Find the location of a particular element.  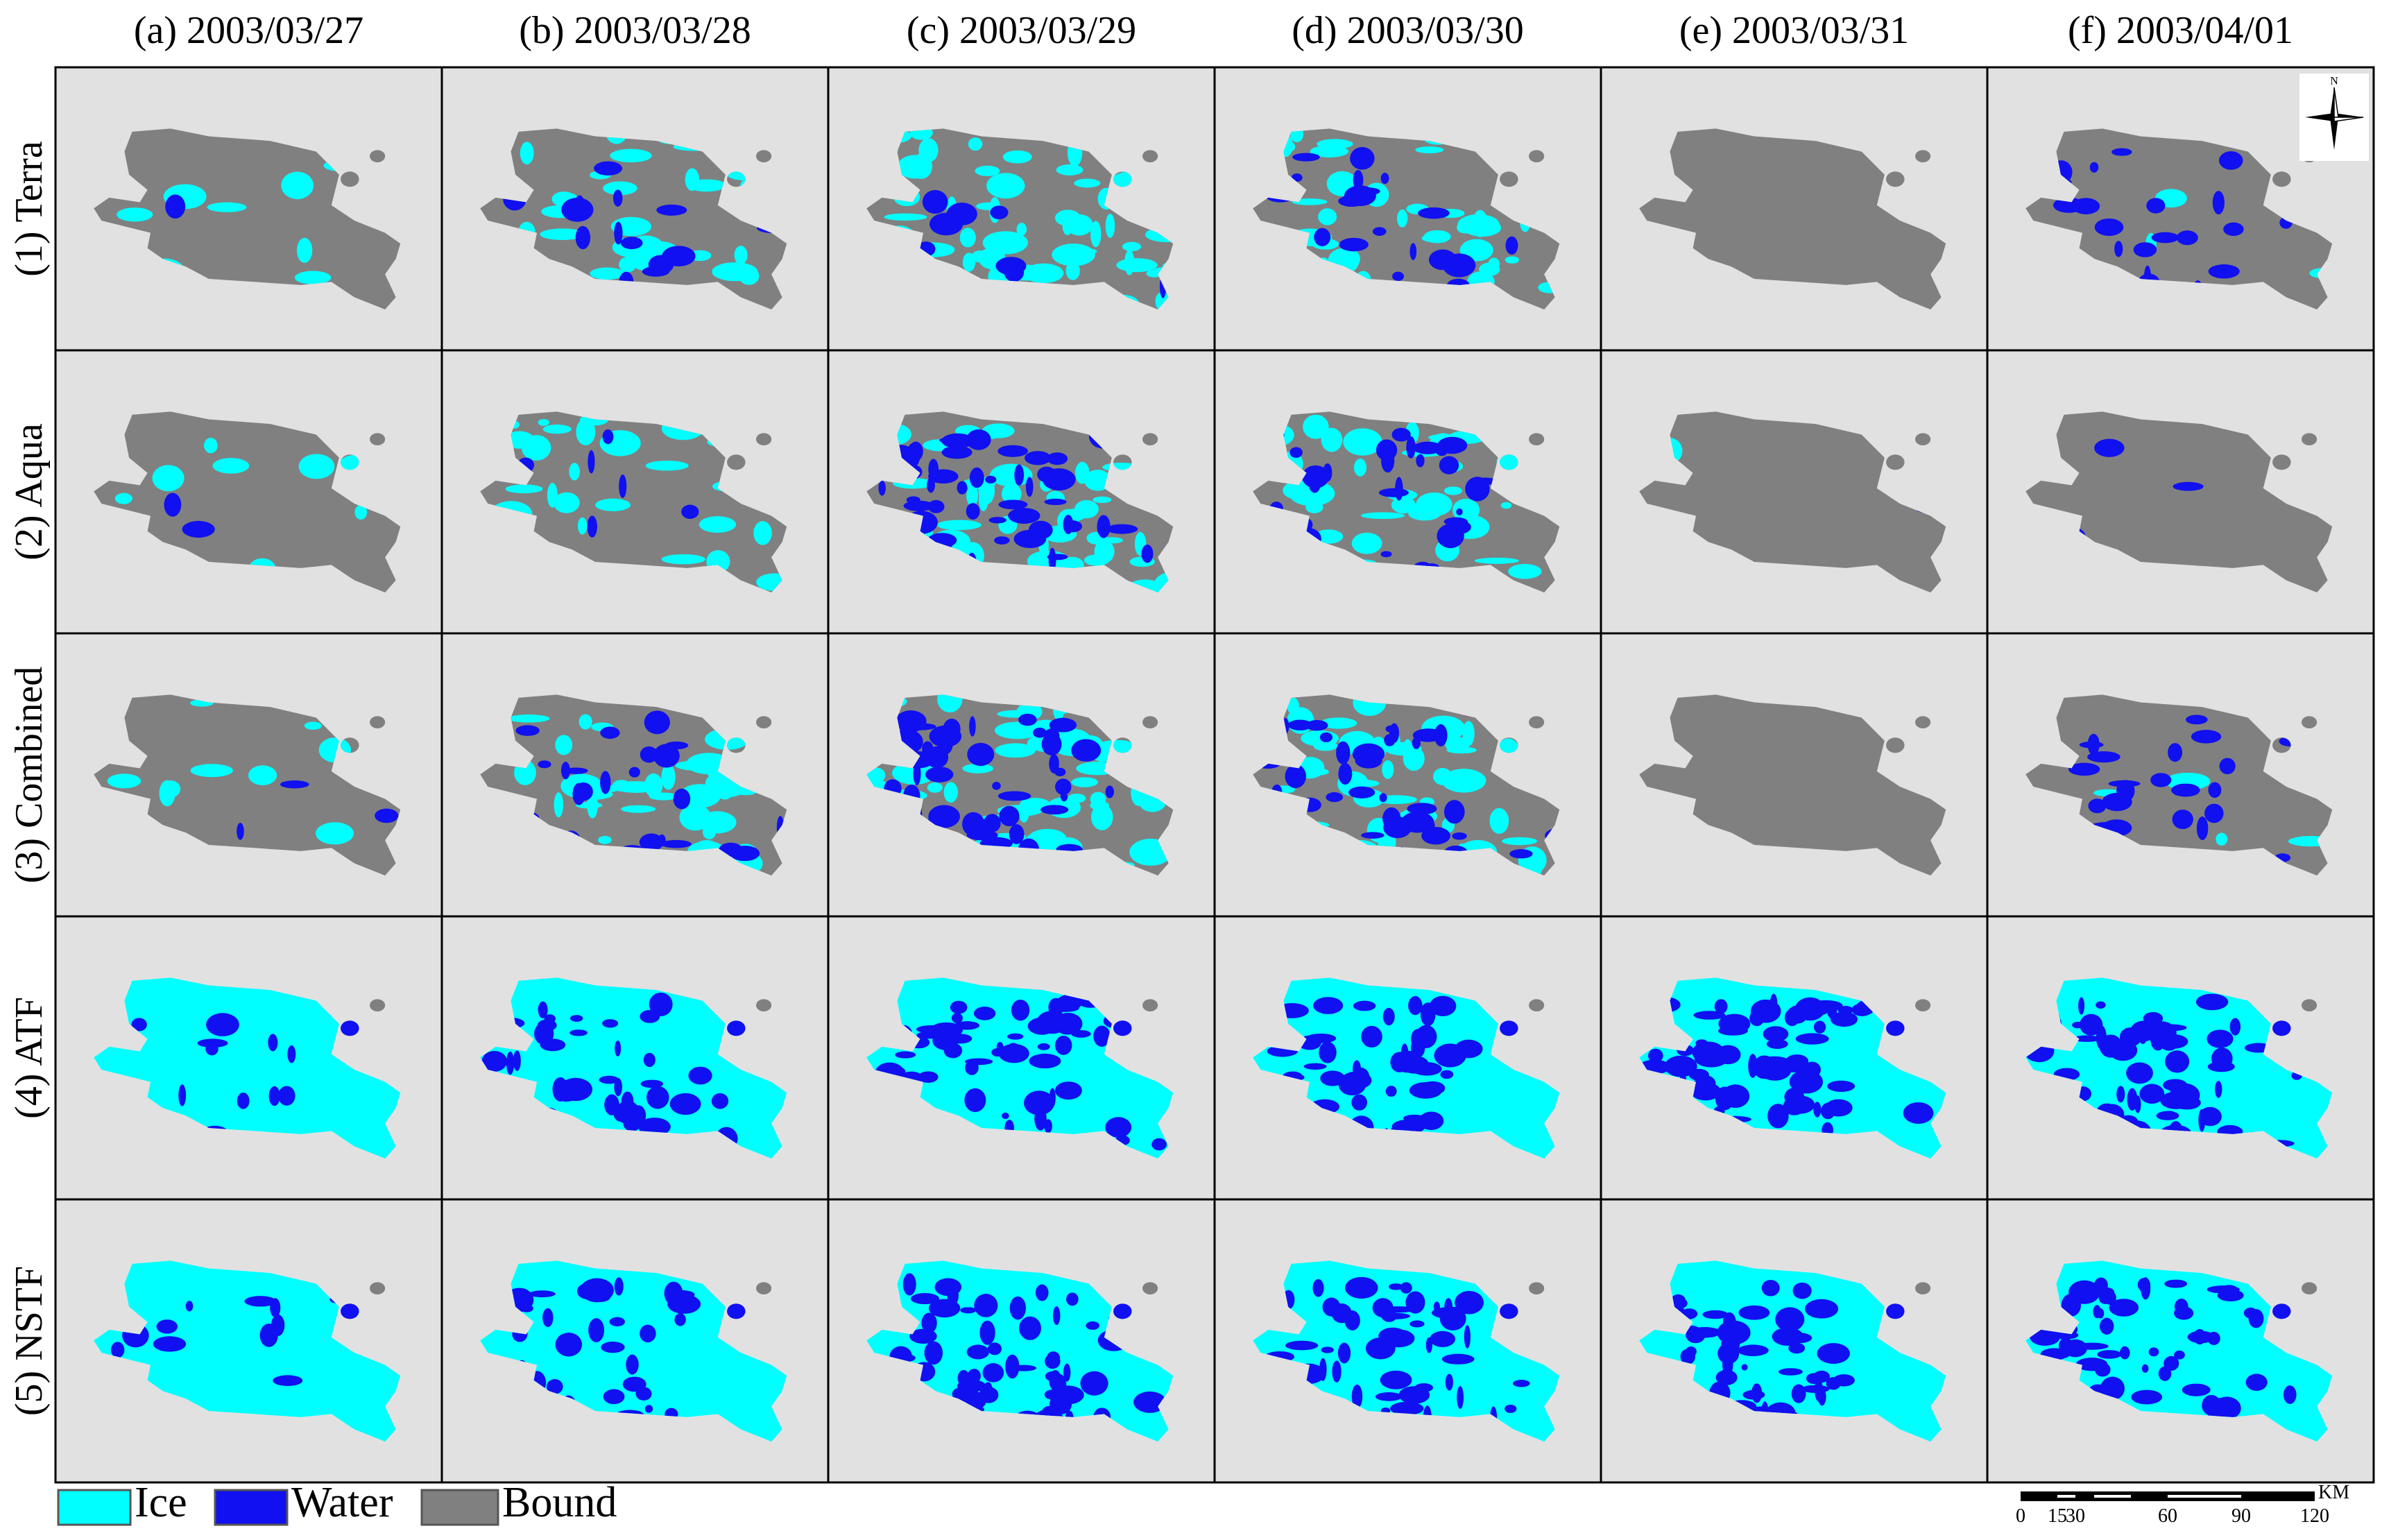

legend-label: Bound is located at coordinates (559, 1502).